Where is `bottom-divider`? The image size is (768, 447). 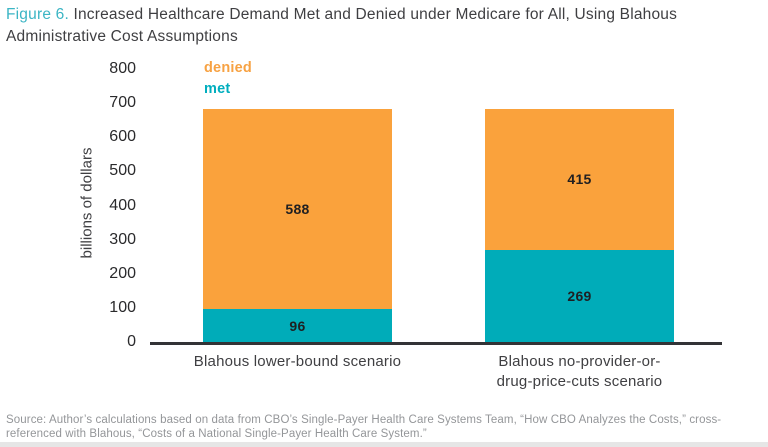 bottom-divider is located at coordinates (384, 444).